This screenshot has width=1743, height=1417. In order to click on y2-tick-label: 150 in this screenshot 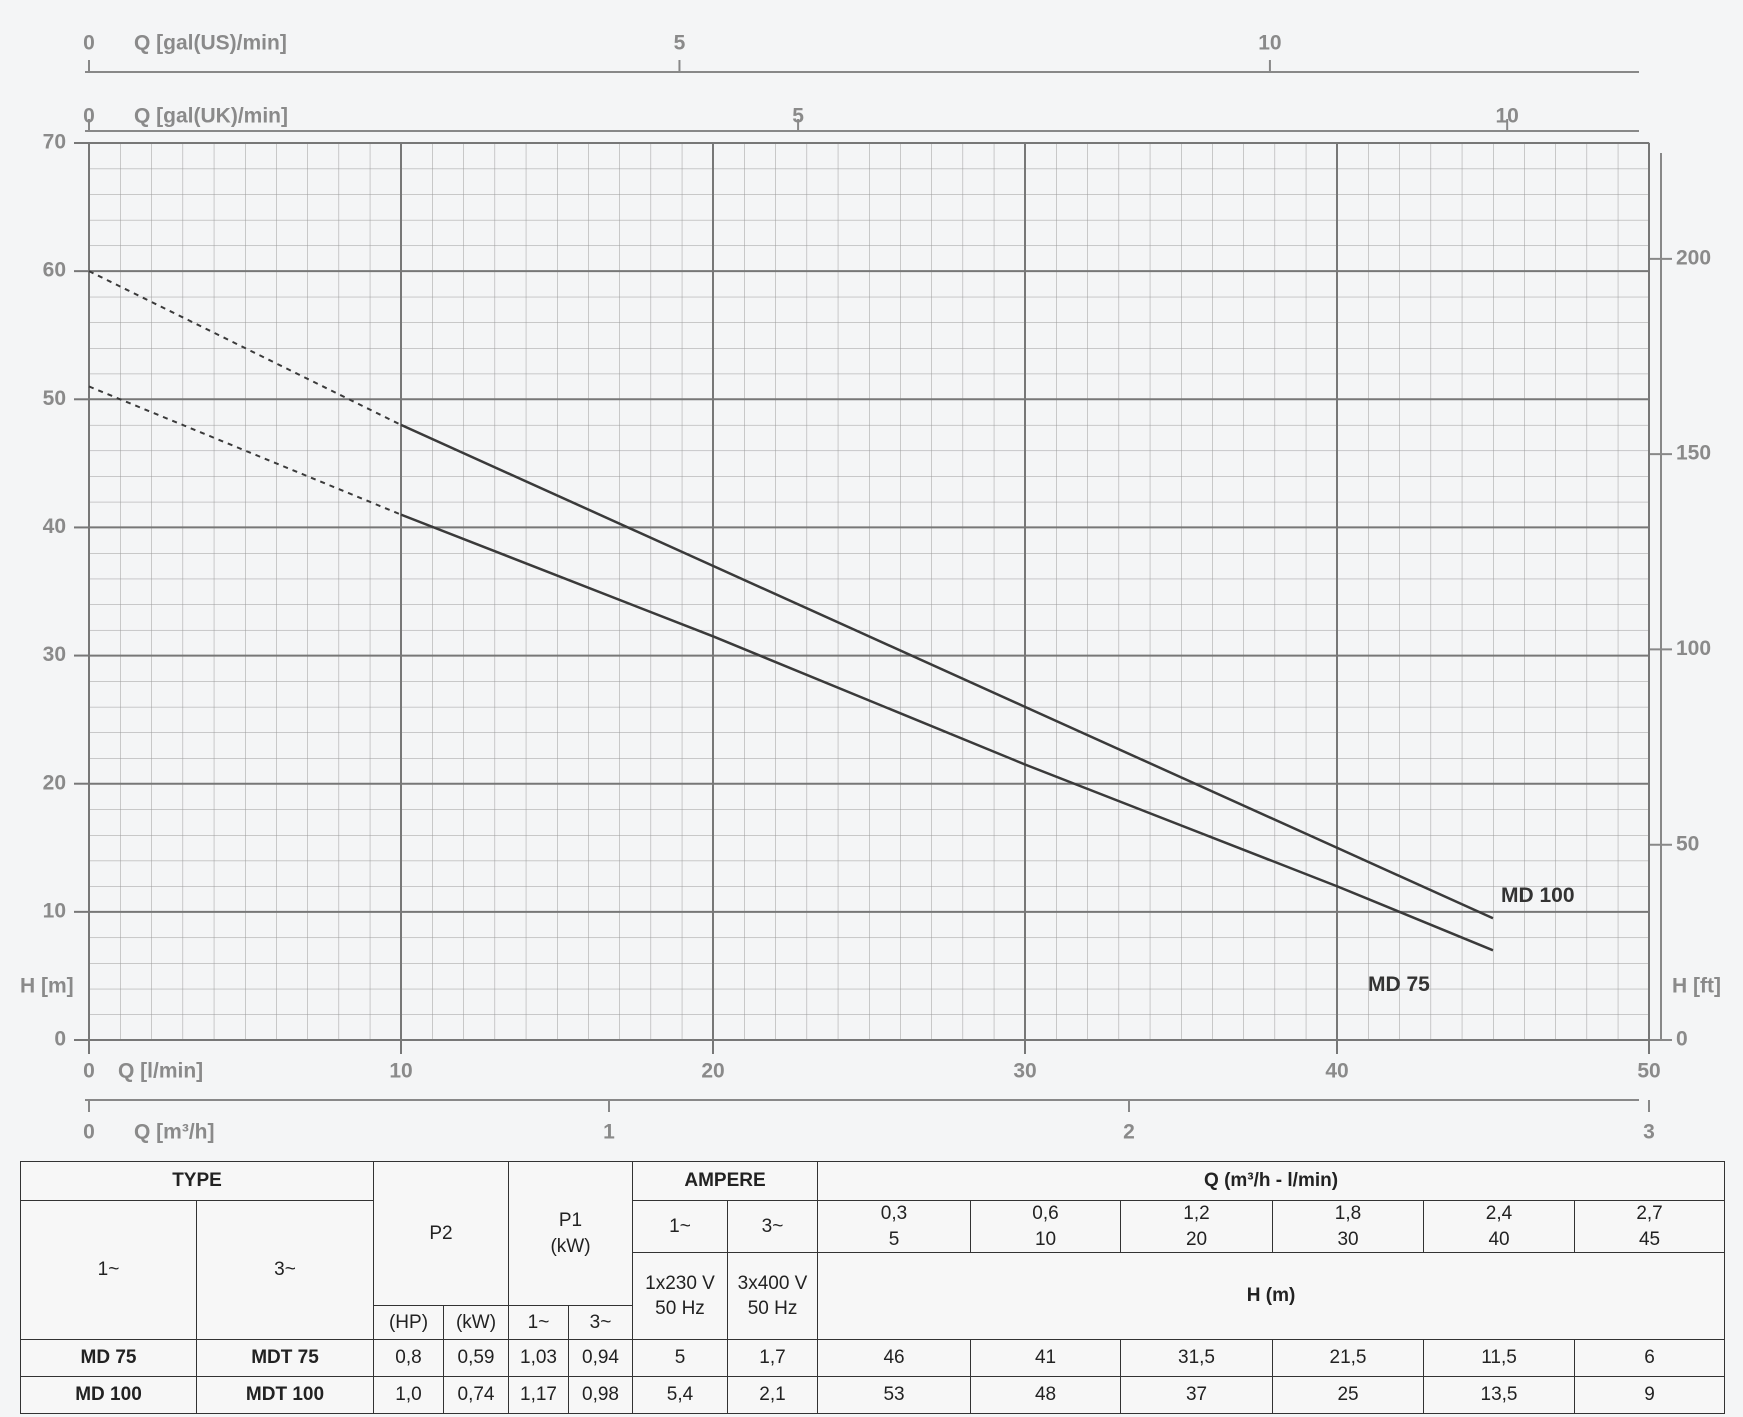, I will do `click(1693, 453)`.